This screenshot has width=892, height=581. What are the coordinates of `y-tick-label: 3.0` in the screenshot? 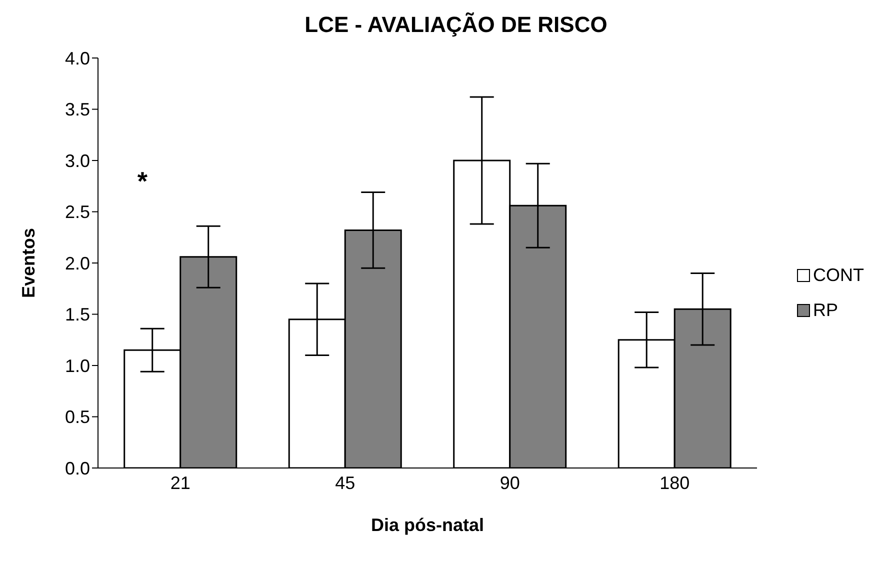 It's located at (77, 160).